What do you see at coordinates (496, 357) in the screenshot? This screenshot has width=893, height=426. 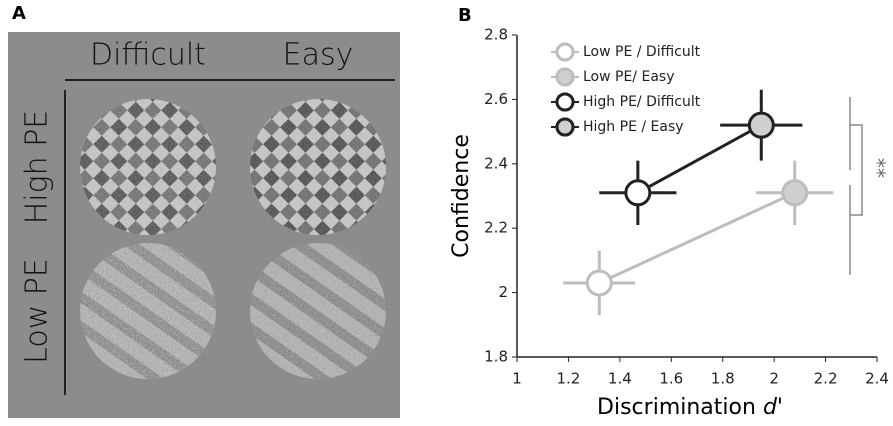 I see `y-tick-label: 1.8` at bounding box center [496, 357].